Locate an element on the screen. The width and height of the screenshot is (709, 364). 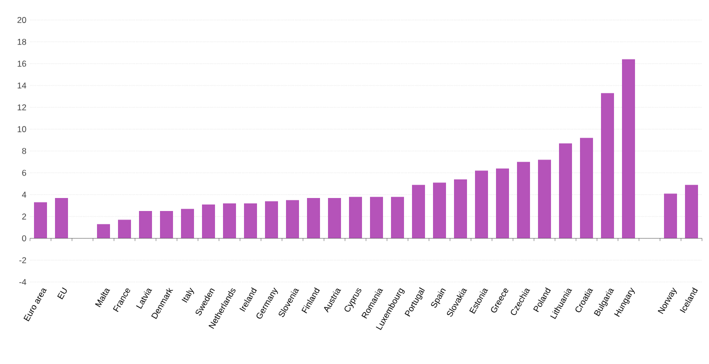
y-tick-label: -4 is located at coordinates (22, 282).